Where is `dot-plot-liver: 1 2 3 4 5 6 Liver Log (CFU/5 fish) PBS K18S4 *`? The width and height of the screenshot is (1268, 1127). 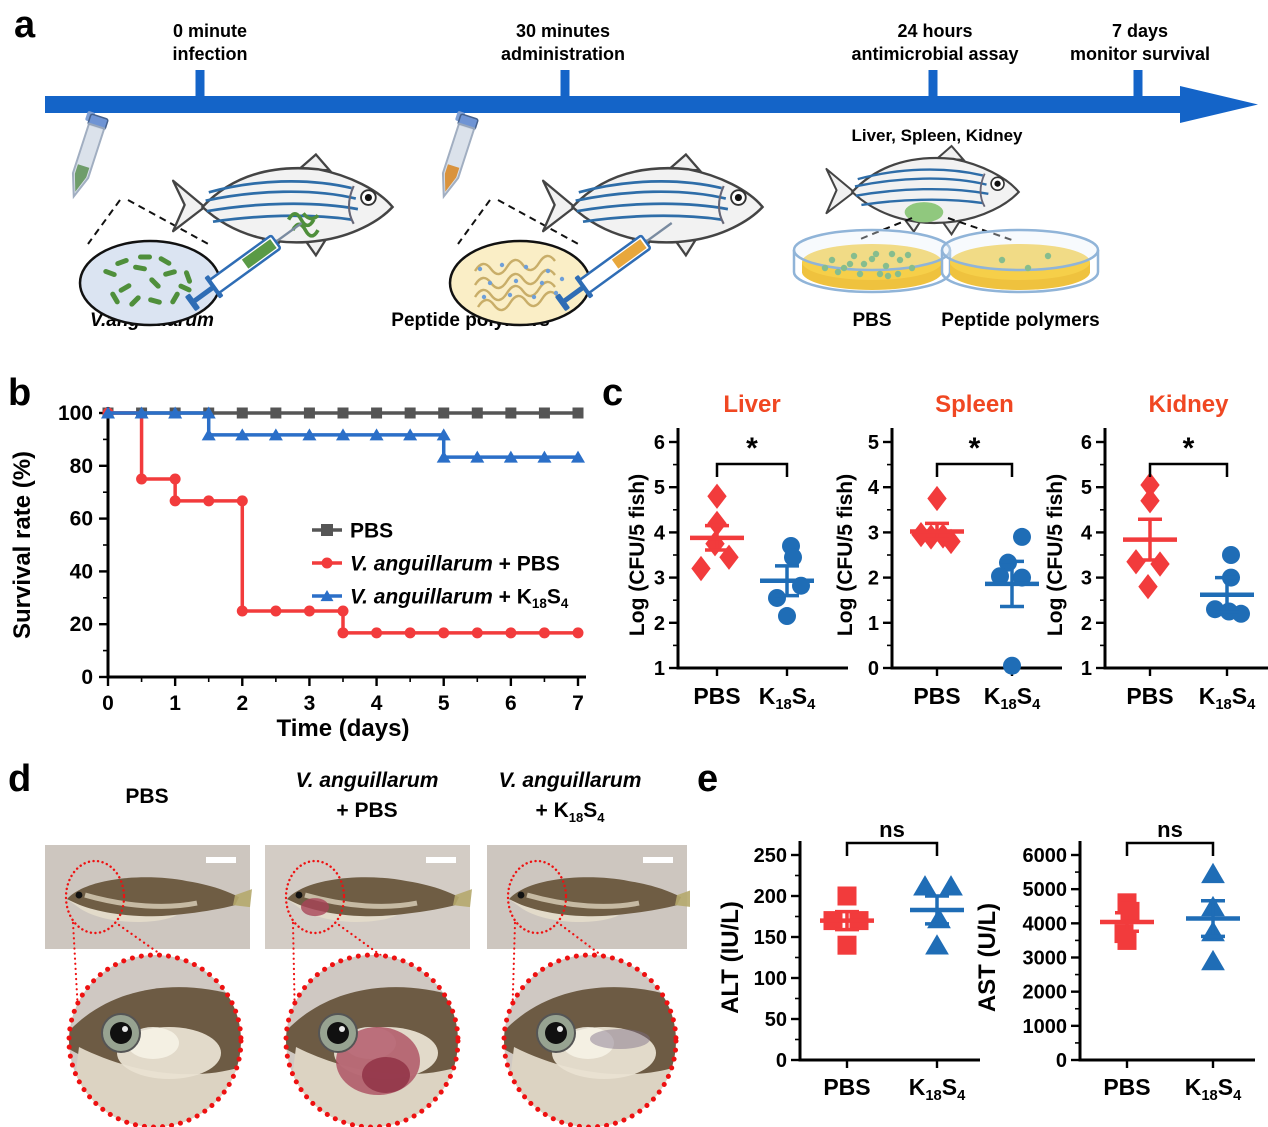
dot-plot-liver: 1 2 3 4 5 6 Liver Log (CFU/5 fish) PBS K18S4 * is located at coordinates (737, 552).